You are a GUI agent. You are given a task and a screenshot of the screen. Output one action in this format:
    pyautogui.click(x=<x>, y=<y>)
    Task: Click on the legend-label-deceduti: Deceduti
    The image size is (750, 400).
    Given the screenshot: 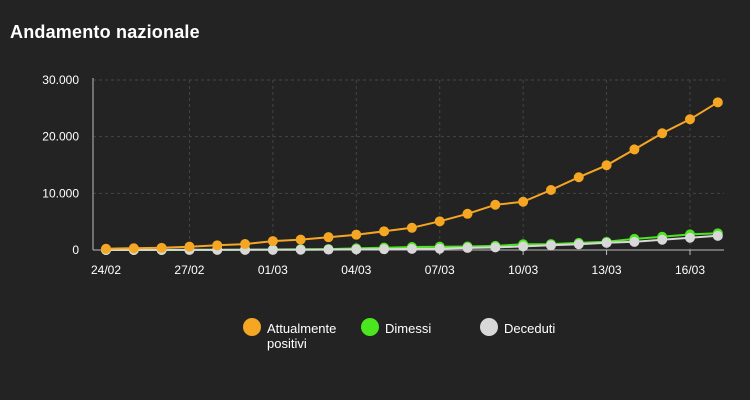 What is the action you would take?
    pyautogui.click(x=545, y=328)
    